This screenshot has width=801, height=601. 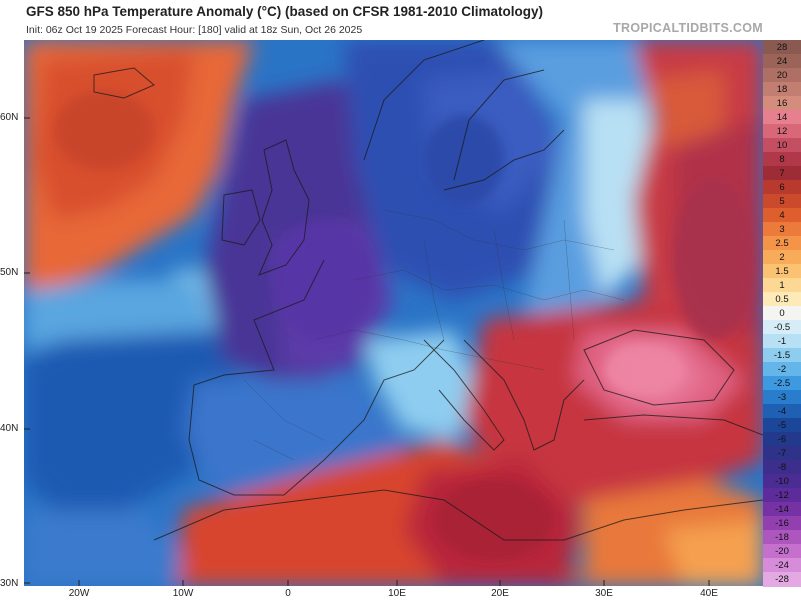 I want to click on colorbar-label: -14, so click(x=782, y=509).